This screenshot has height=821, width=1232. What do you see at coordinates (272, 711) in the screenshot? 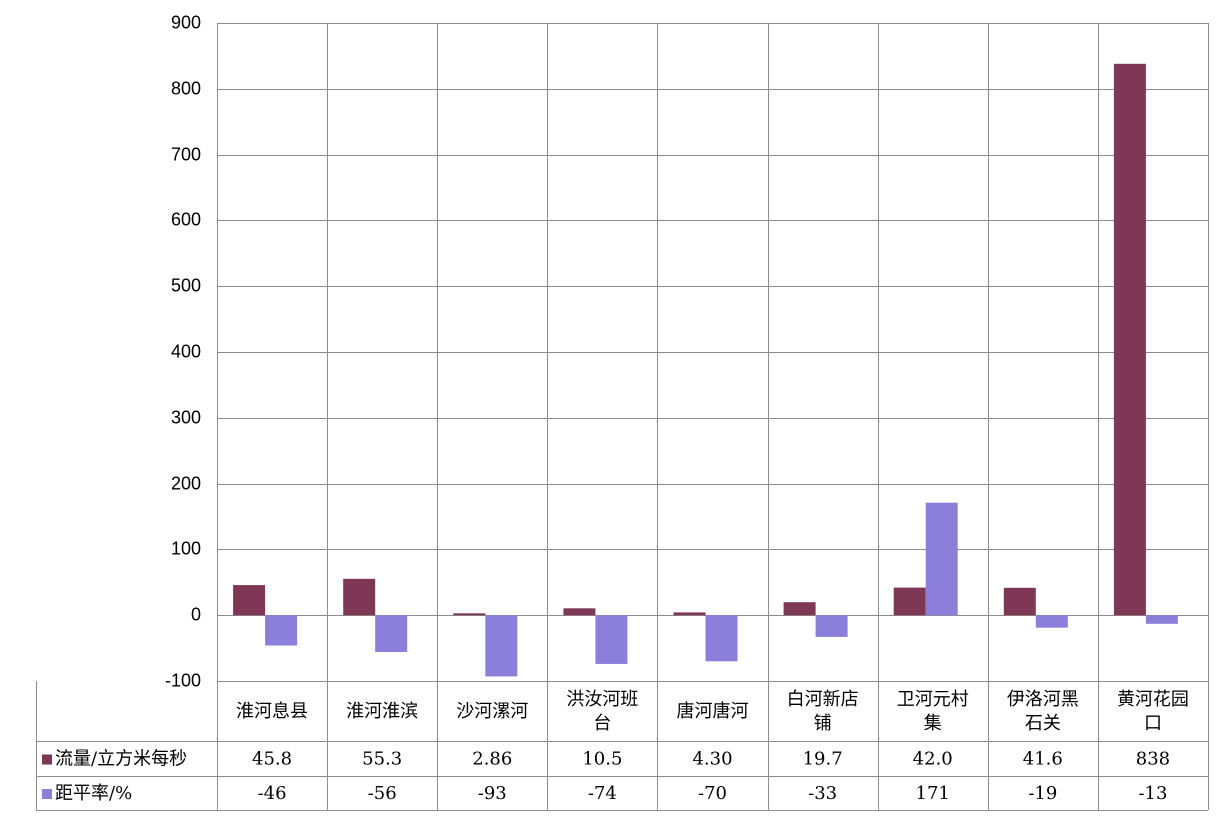
I see `category-label: 淮河息县` at bounding box center [272, 711].